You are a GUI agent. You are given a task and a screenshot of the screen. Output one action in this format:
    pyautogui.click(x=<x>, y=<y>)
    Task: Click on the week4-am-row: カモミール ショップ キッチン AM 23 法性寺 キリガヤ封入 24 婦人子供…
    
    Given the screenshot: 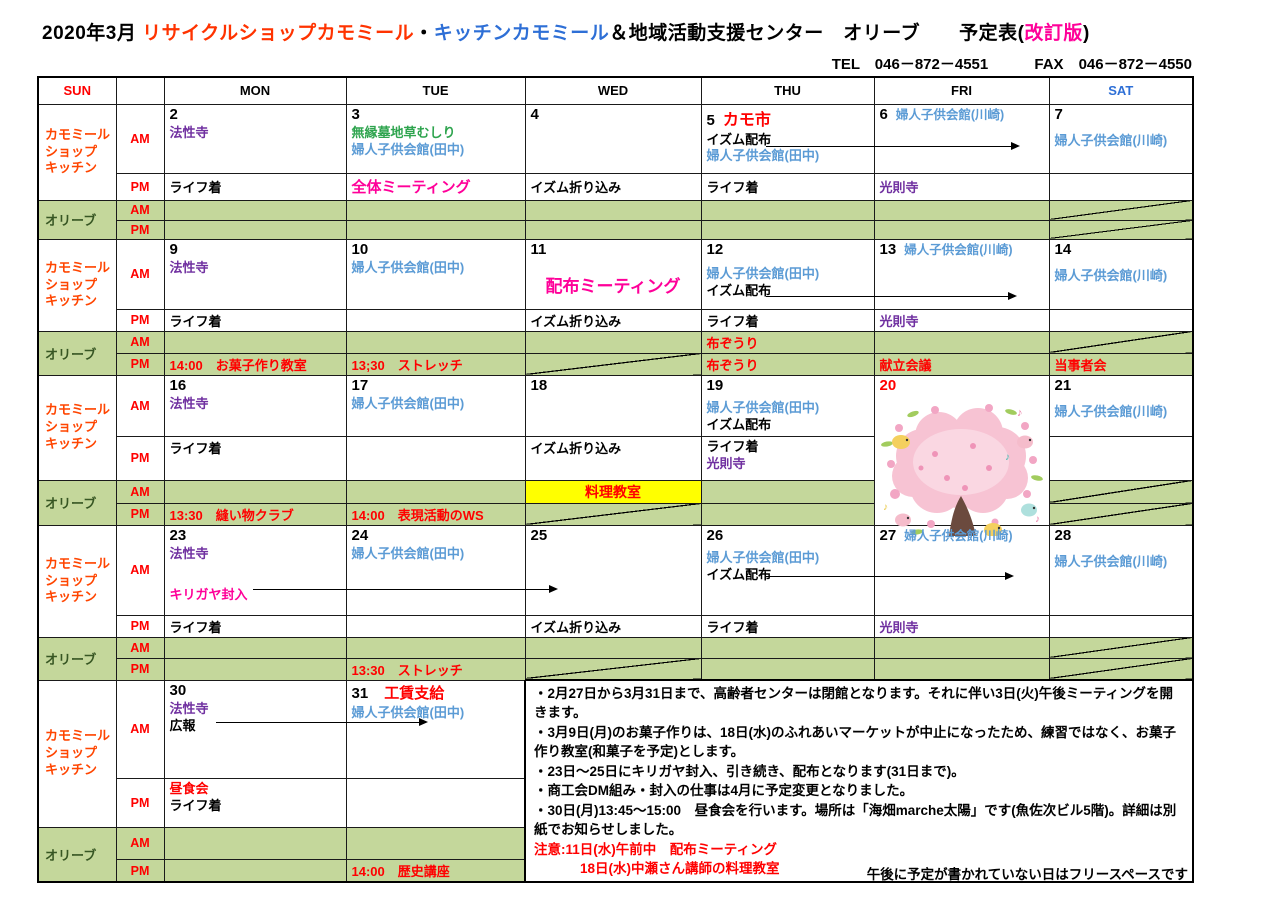 What is the action you would take?
    pyautogui.click(x=615, y=581)
    